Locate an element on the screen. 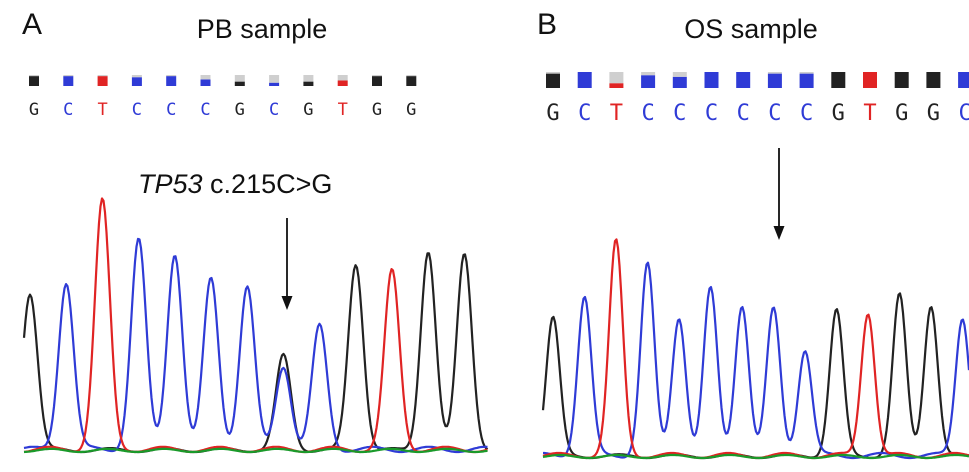 The width and height of the screenshot is (969, 472). gene-name: TP53 is located at coordinates (170, 184).